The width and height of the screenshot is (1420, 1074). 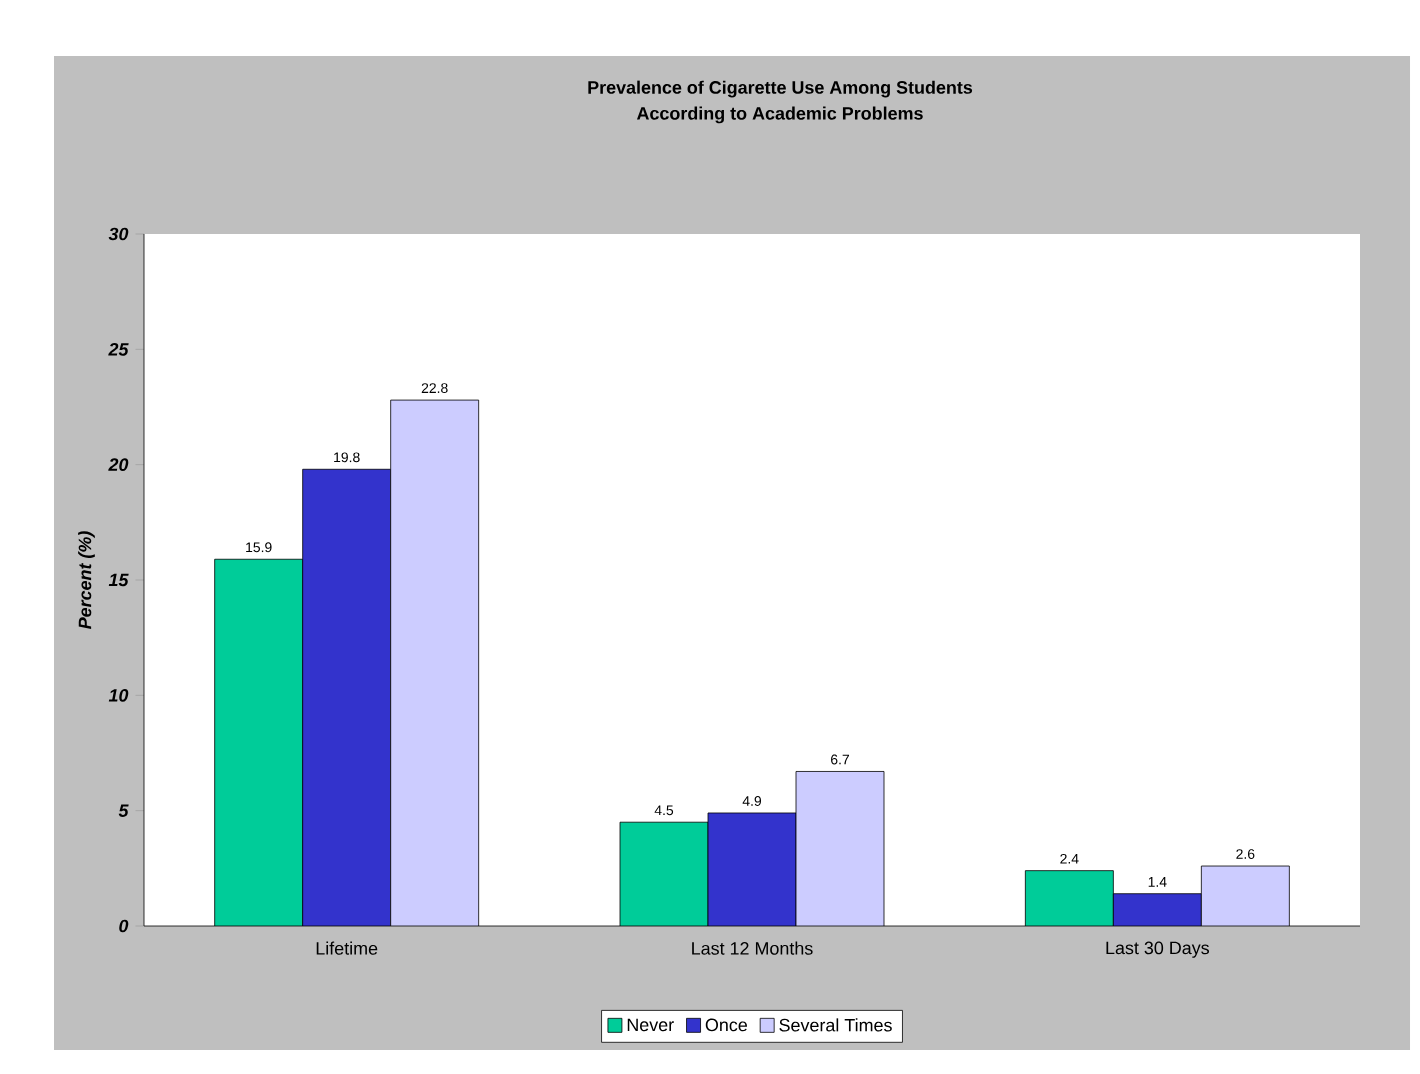 I want to click on y-tick-label: 0, so click(x=124, y=926).